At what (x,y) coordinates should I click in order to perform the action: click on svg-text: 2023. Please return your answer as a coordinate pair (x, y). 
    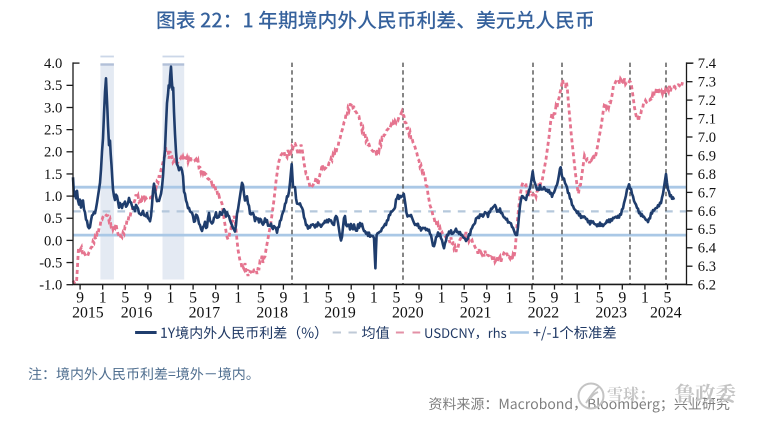
    Looking at the image, I should click on (611, 312).